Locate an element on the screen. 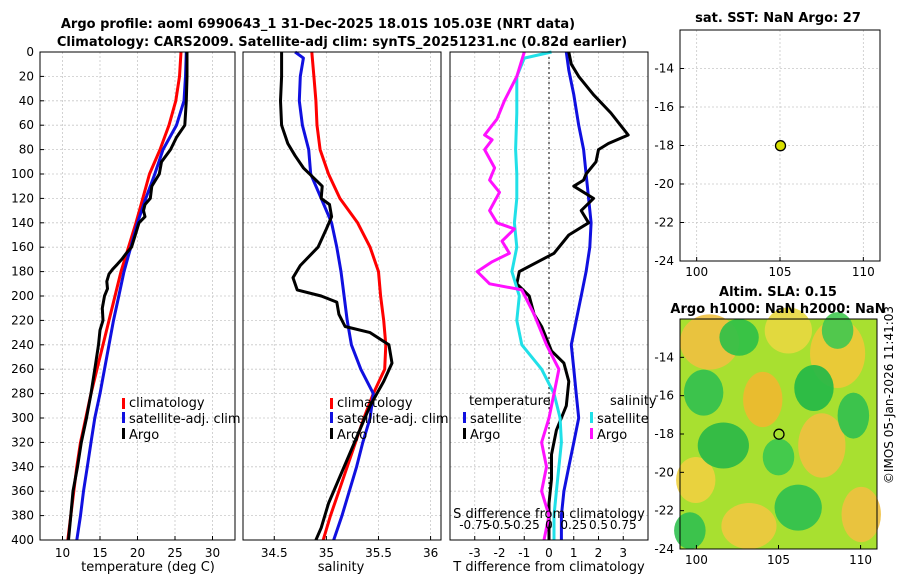 The height and width of the screenshot is (580, 900). x-tick-label: 35 is located at coordinates (326, 553).